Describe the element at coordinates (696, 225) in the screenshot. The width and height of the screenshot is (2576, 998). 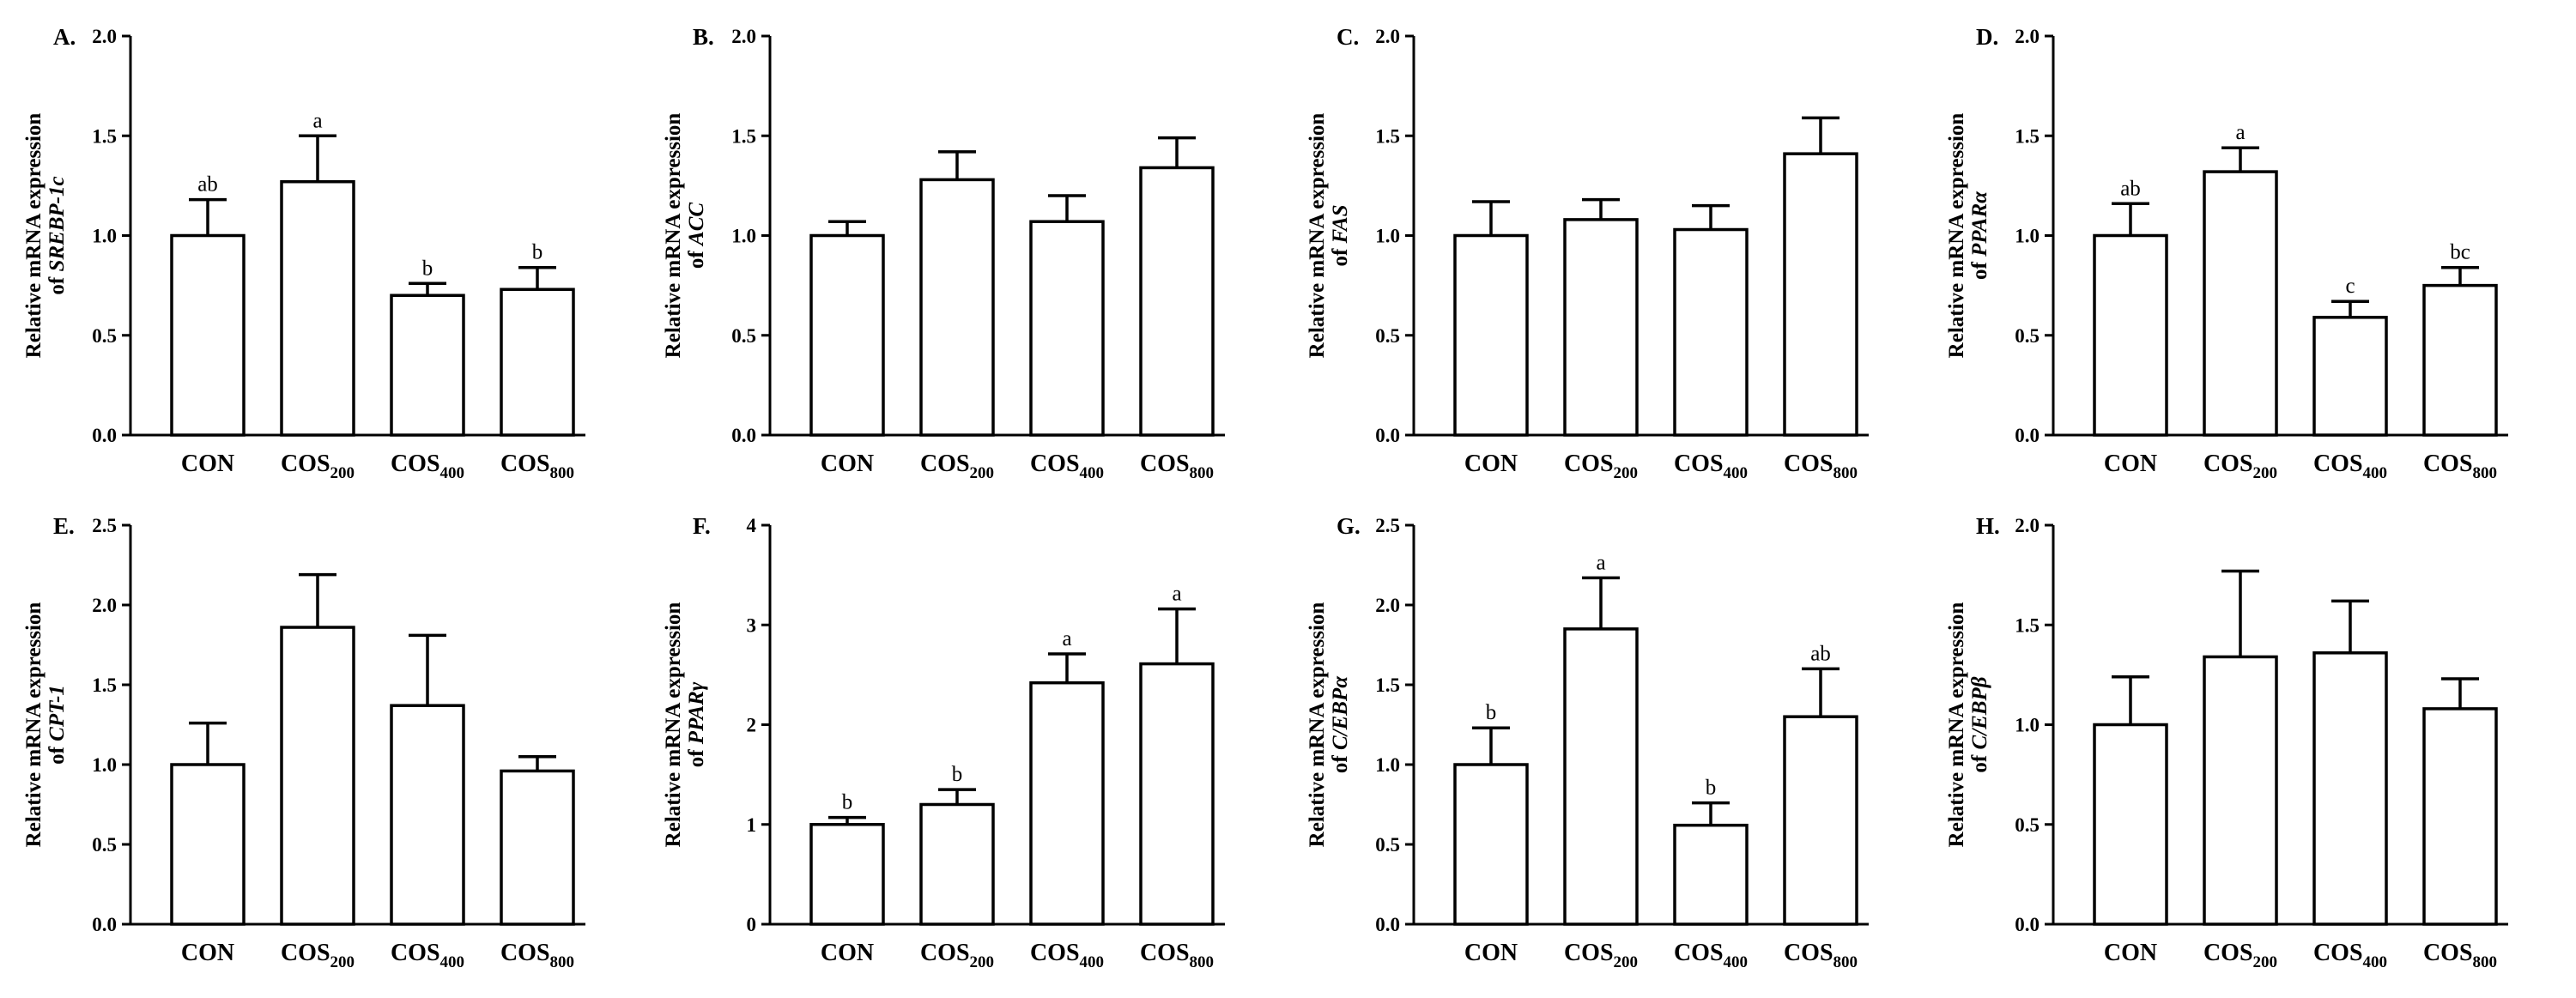
I see `y-axis-label-gene: ACC` at that location.